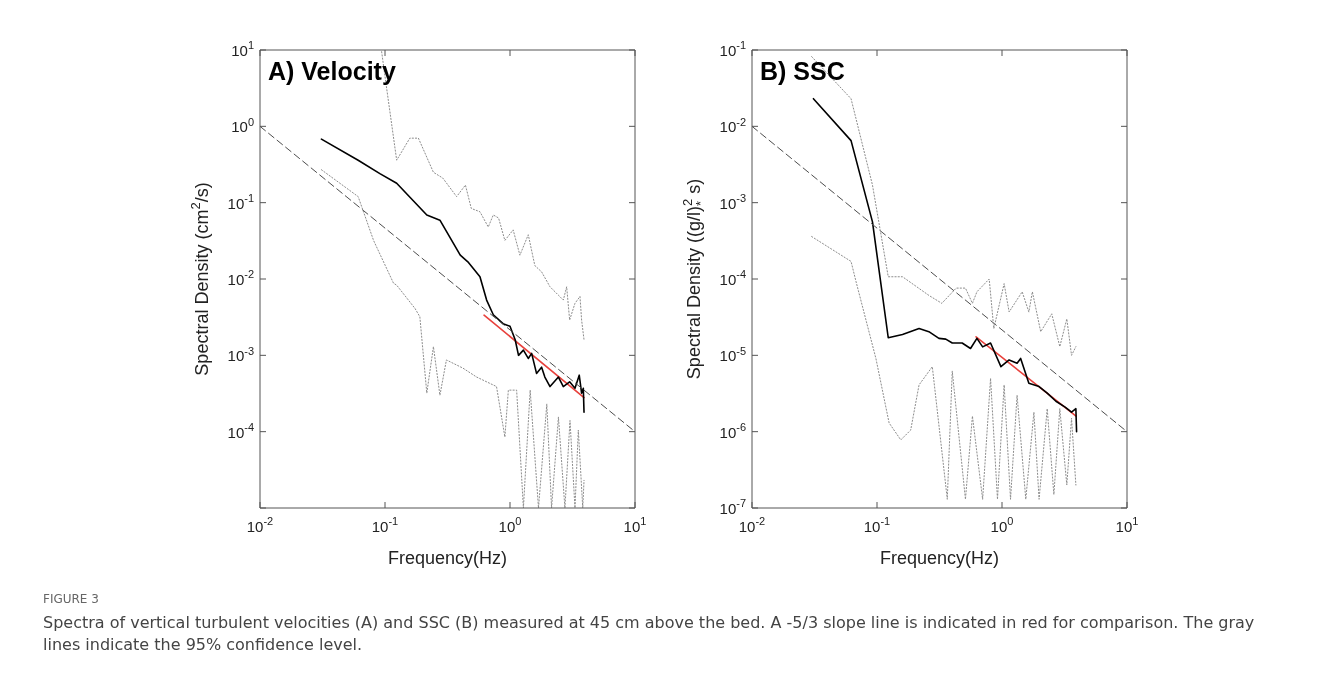  I want to click on text: Spectra of vertical turbulent velocities (A) and SSC (B) measured at 45 cm above the bed. A -5/3 slope line is indicated in red for comparison. The gray lines indicate the 95% confidence level., so click(649, 634).